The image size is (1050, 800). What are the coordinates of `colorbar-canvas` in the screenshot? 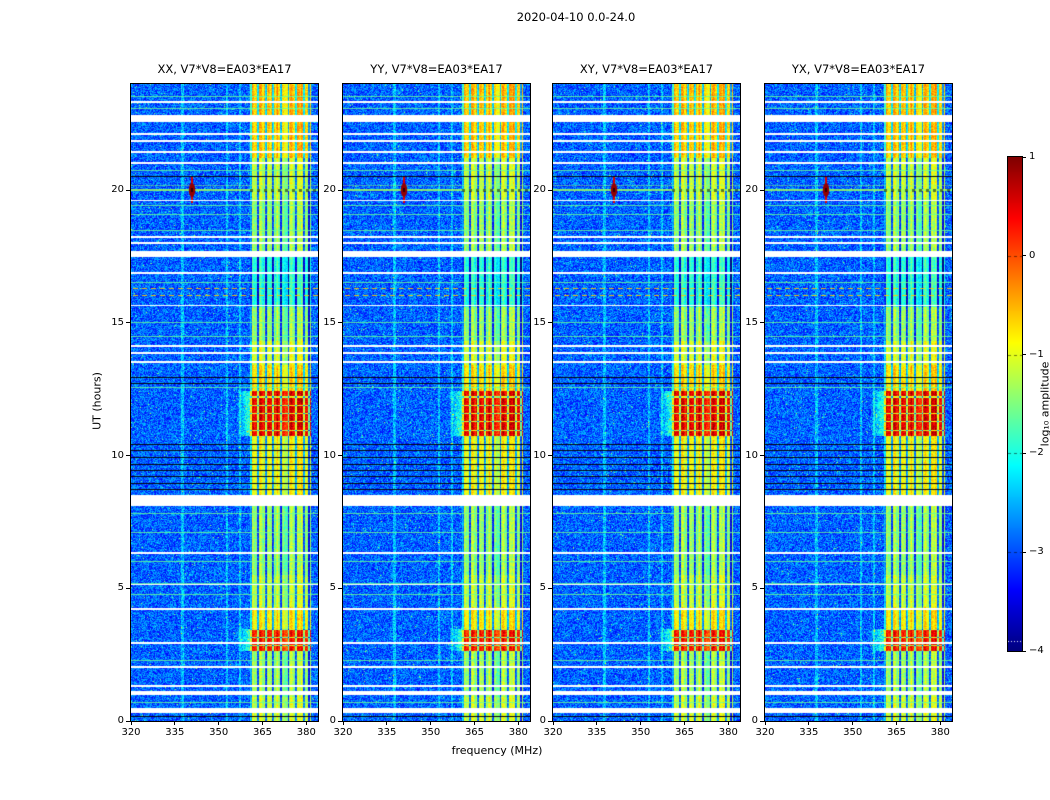 It's located at (1015, 404).